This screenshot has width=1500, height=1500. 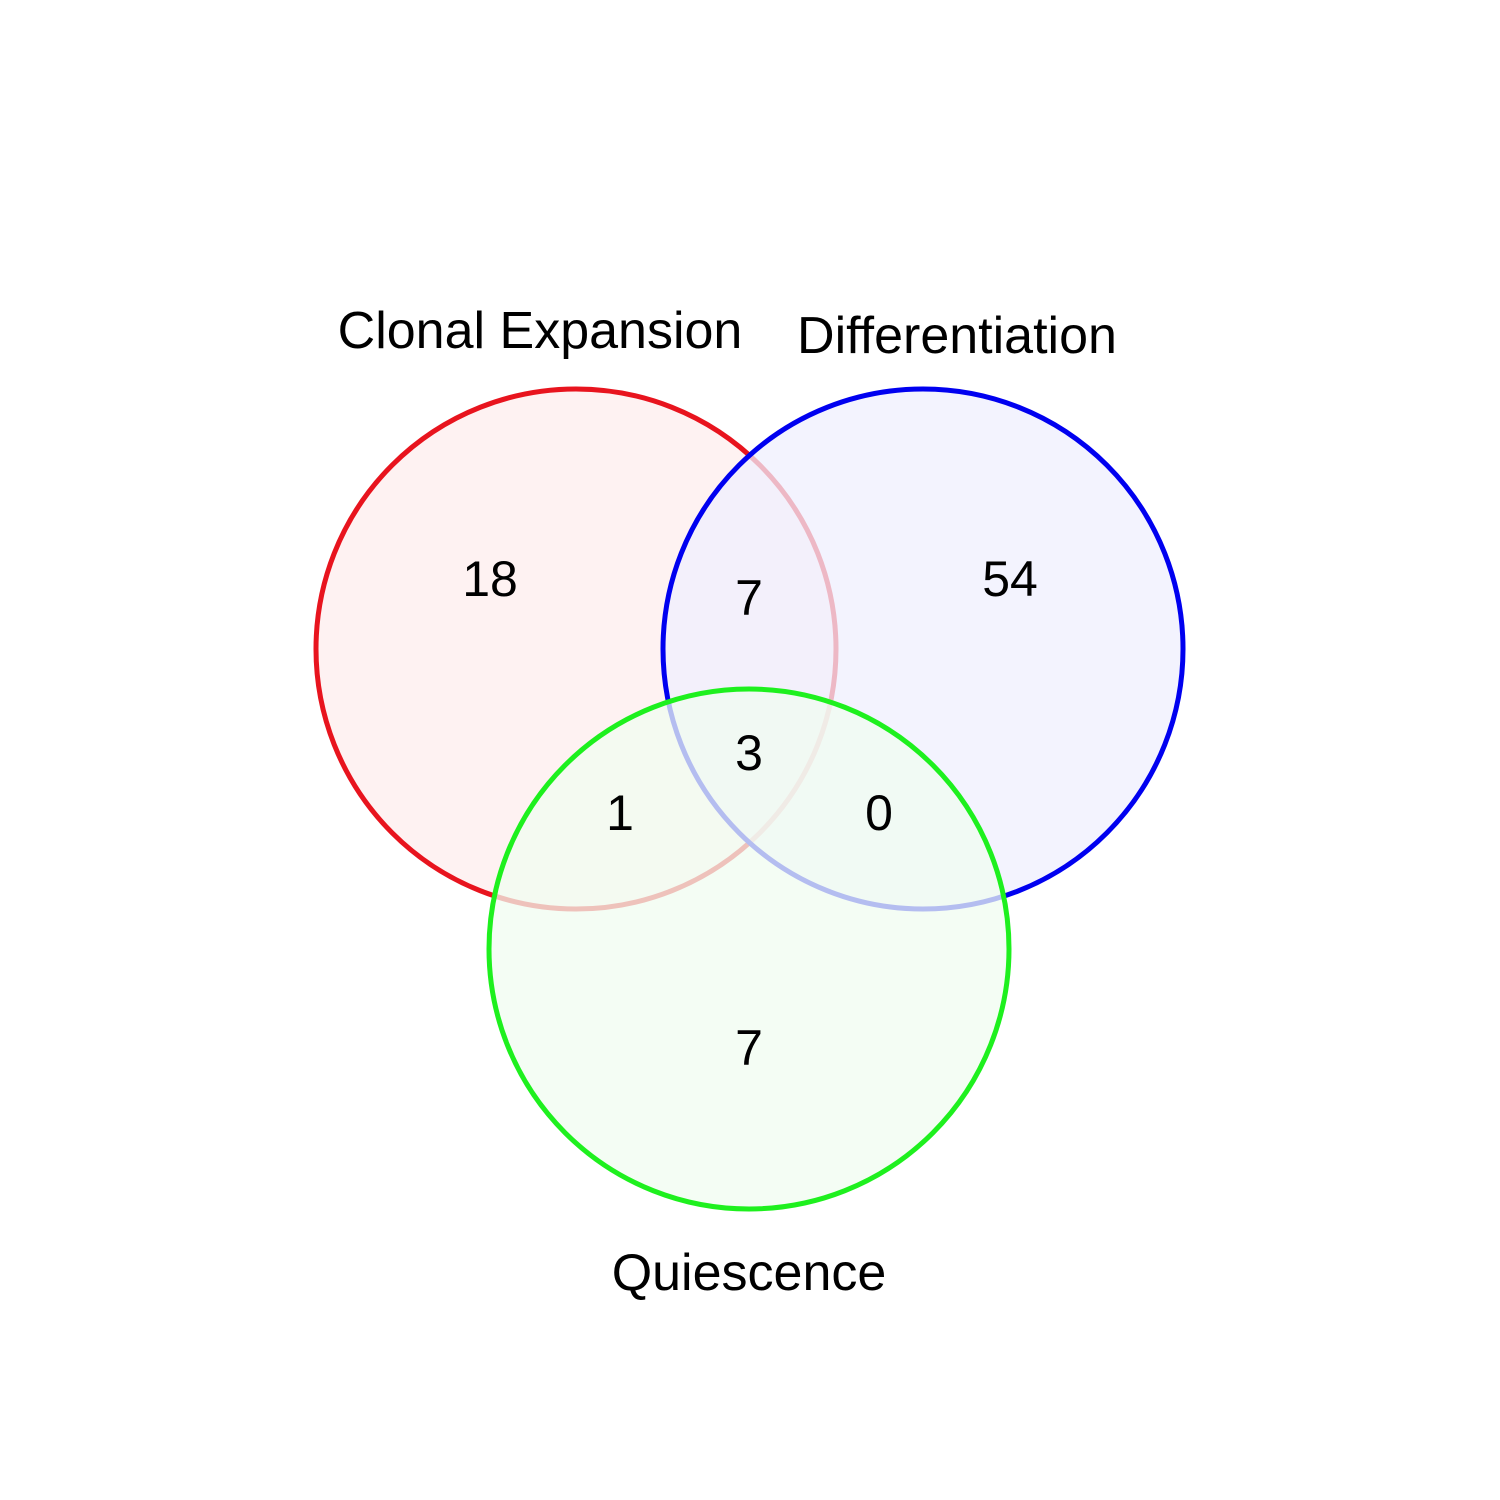 What do you see at coordinates (749, 949) in the screenshot?
I see `quiescence-circle` at bounding box center [749, 949].